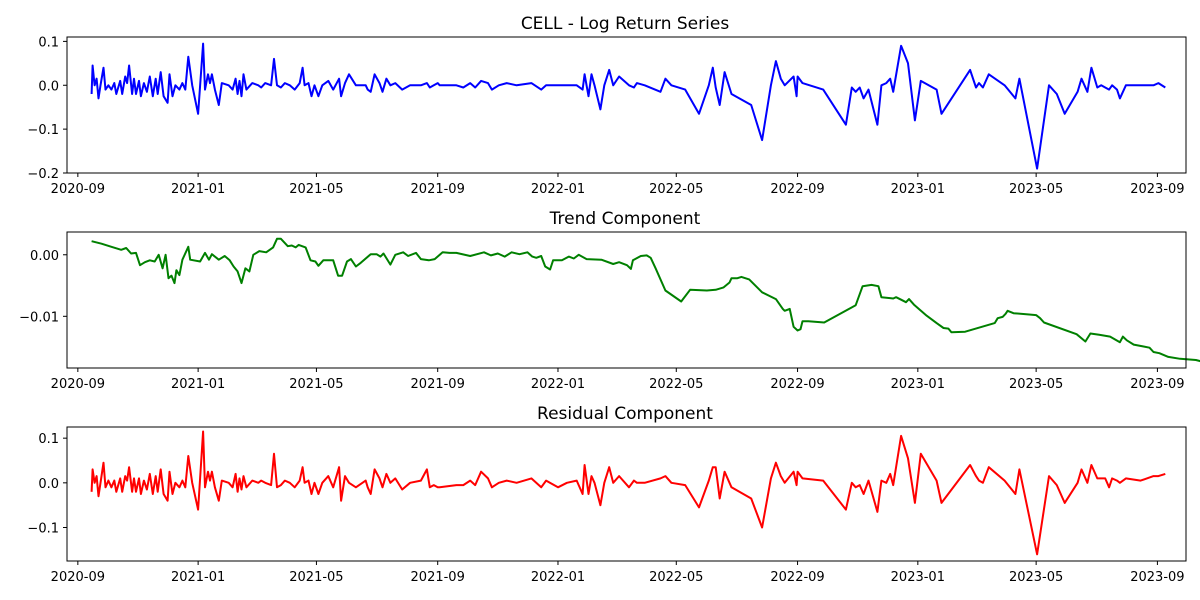  What do you see at coordinates (44, 256) in the screenshot?
I see `y-tick-label: 0.00` at bounding box center [44, 256].